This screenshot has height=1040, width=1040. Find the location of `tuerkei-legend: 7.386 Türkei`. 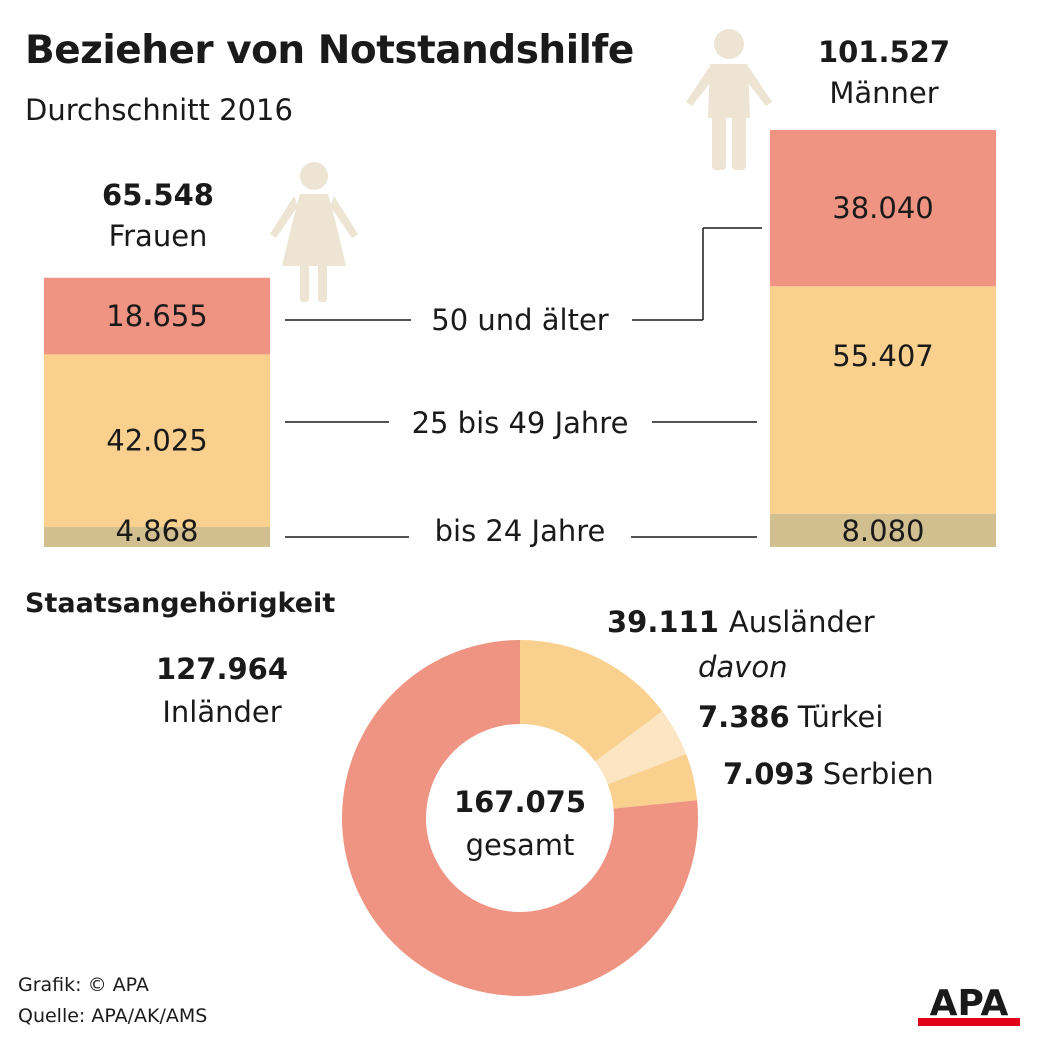

tuerkei-legend: 7.386 Türkei is located at coordinates (790, 717).